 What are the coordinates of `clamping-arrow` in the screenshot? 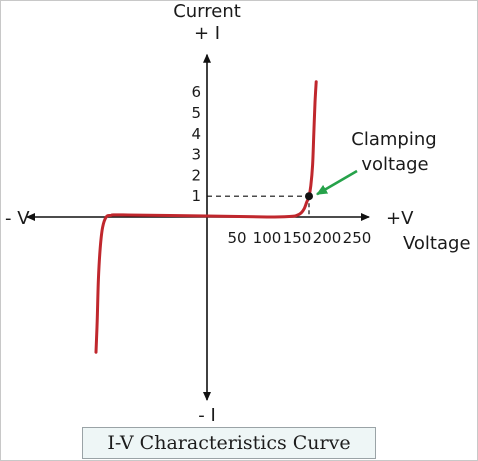 It's located at (337, 182).